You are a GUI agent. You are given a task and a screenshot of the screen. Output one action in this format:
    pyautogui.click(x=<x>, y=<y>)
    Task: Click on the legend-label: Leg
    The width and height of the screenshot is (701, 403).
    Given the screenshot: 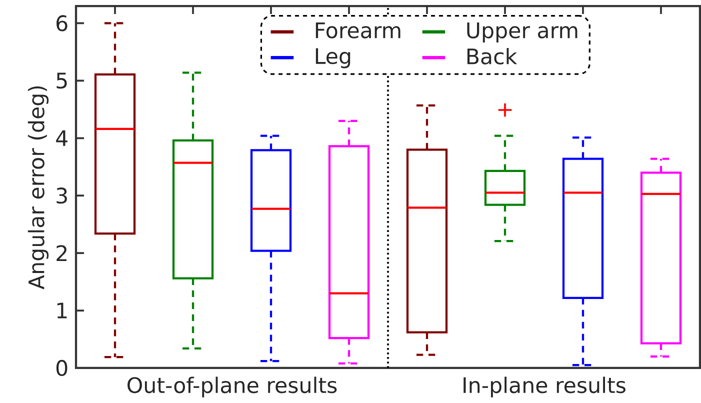 What is the action you would take?
    pyautogui.click(x=333, y=58)
    